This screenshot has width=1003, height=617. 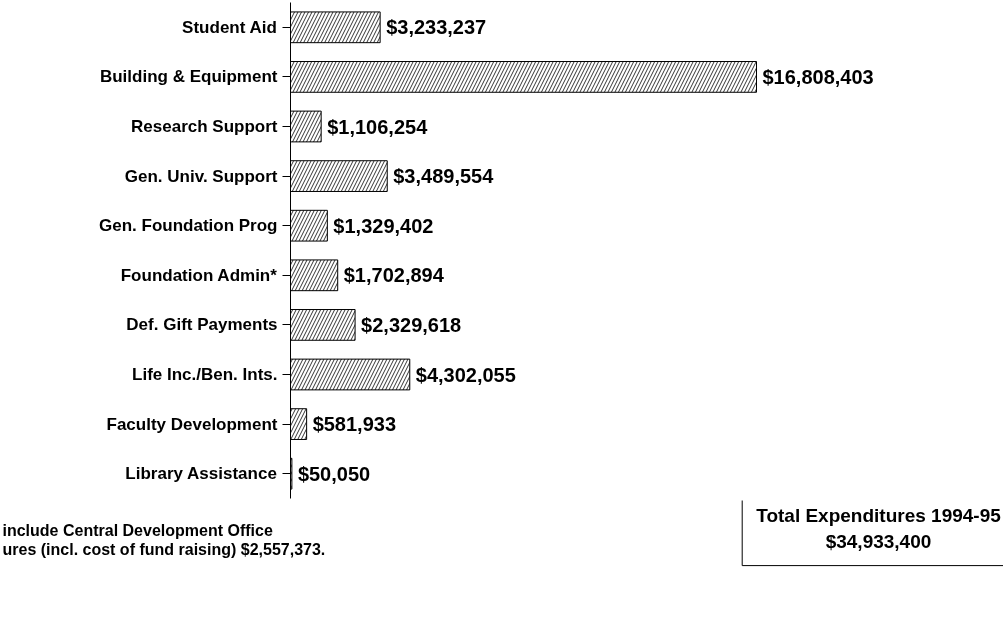 I want to click on data-label: $50,050, so click(x=334, y=473).